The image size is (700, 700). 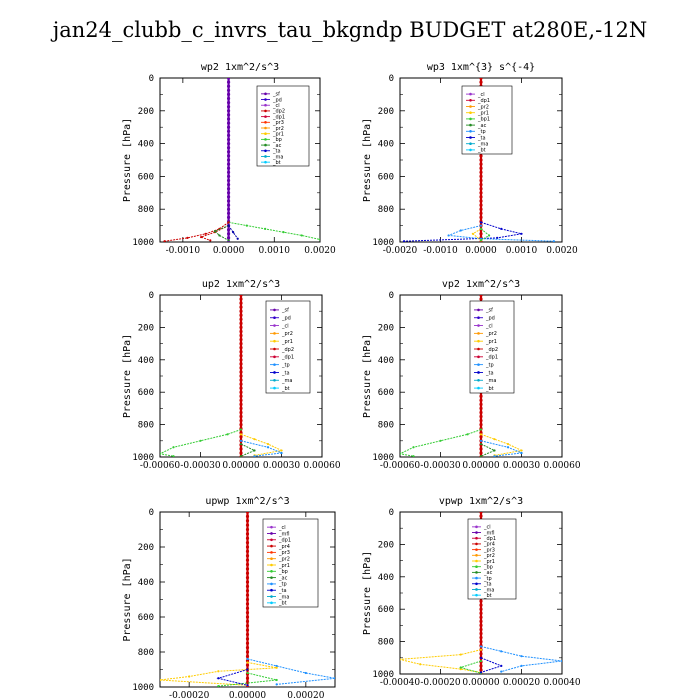 What do you see at coordinates (282, 585) in the screenshot?
I see `legend-label: _tp` at bounding box center [282, 585].